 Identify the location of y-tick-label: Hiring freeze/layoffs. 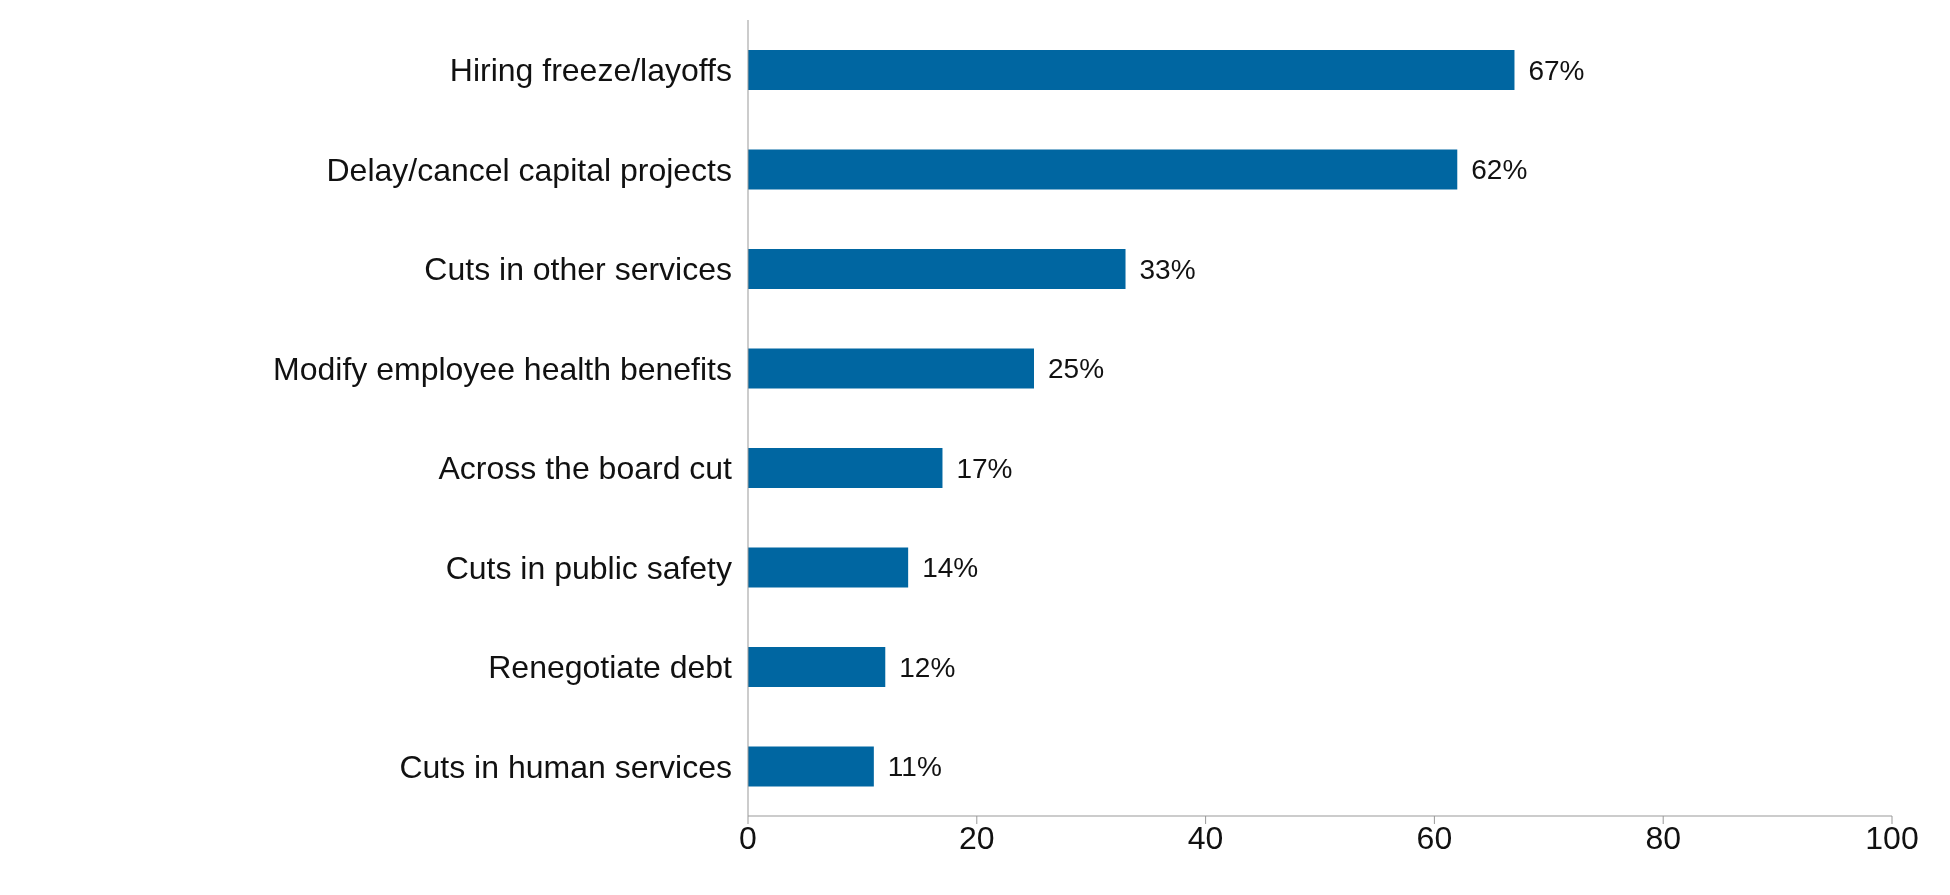
(590, 70).